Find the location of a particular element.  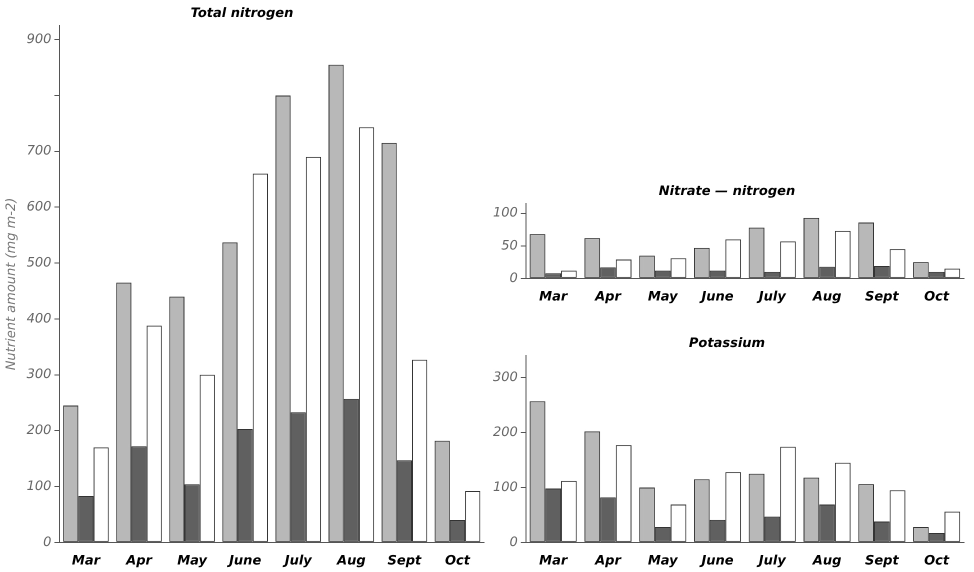

y-tick-label: 700 is located at coordinates (39, 151).